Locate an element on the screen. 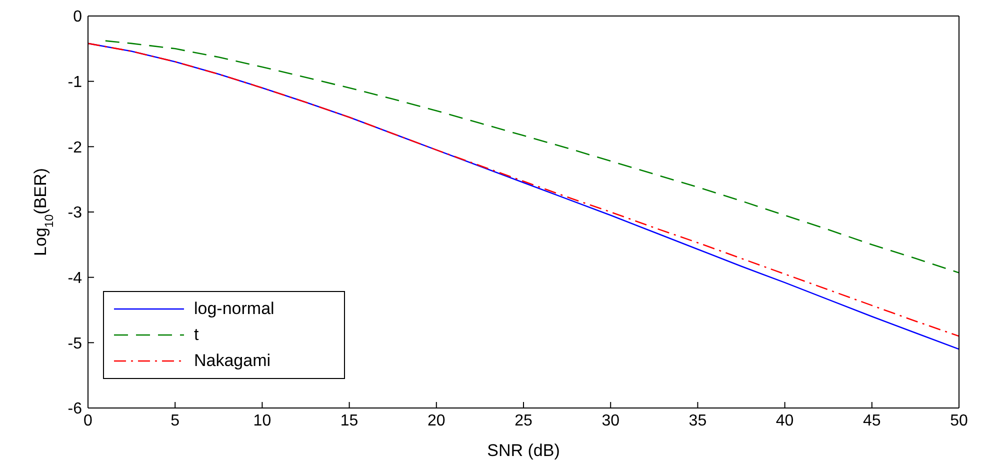  y-tick-label: -6 is located at coordinates (75, 409).